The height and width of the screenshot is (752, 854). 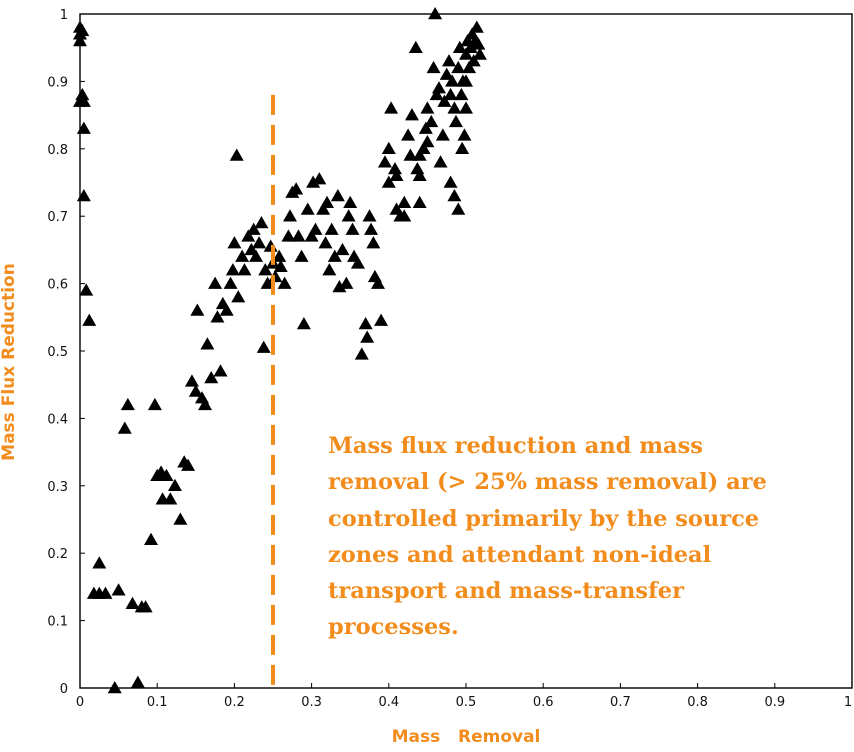 I want to click on x-tick-label: 0.3, so click(x=311, y=702).